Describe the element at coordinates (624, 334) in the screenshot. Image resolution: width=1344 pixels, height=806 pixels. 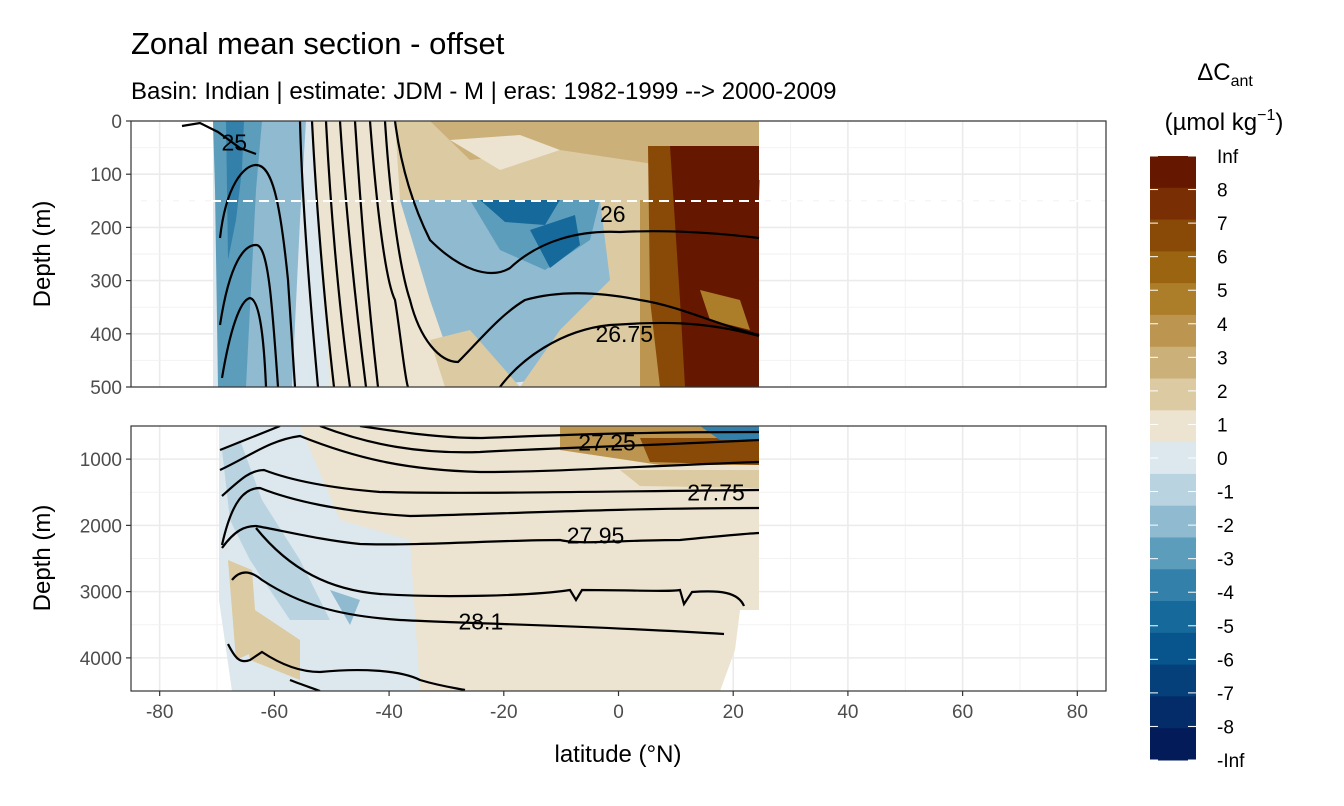
I see `isopycnal-label: 26.75` at that location.